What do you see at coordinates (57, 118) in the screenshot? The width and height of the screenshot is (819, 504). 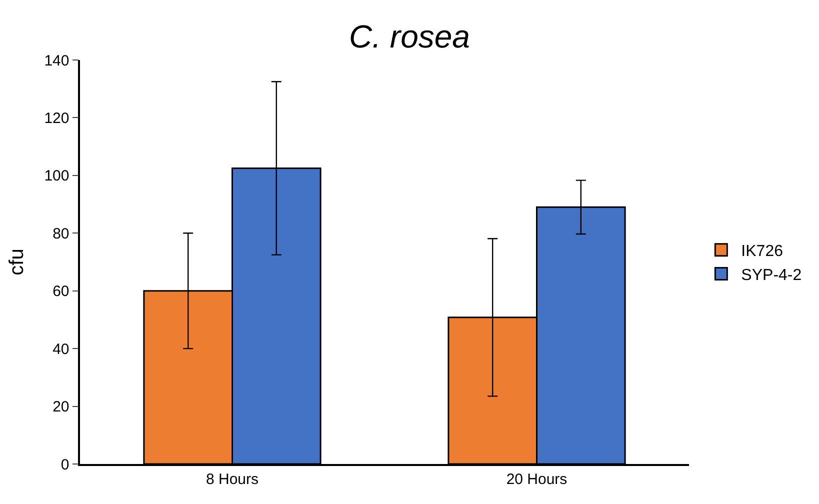 I see `y-tick-label: 120` at bounding box center [57, 118].